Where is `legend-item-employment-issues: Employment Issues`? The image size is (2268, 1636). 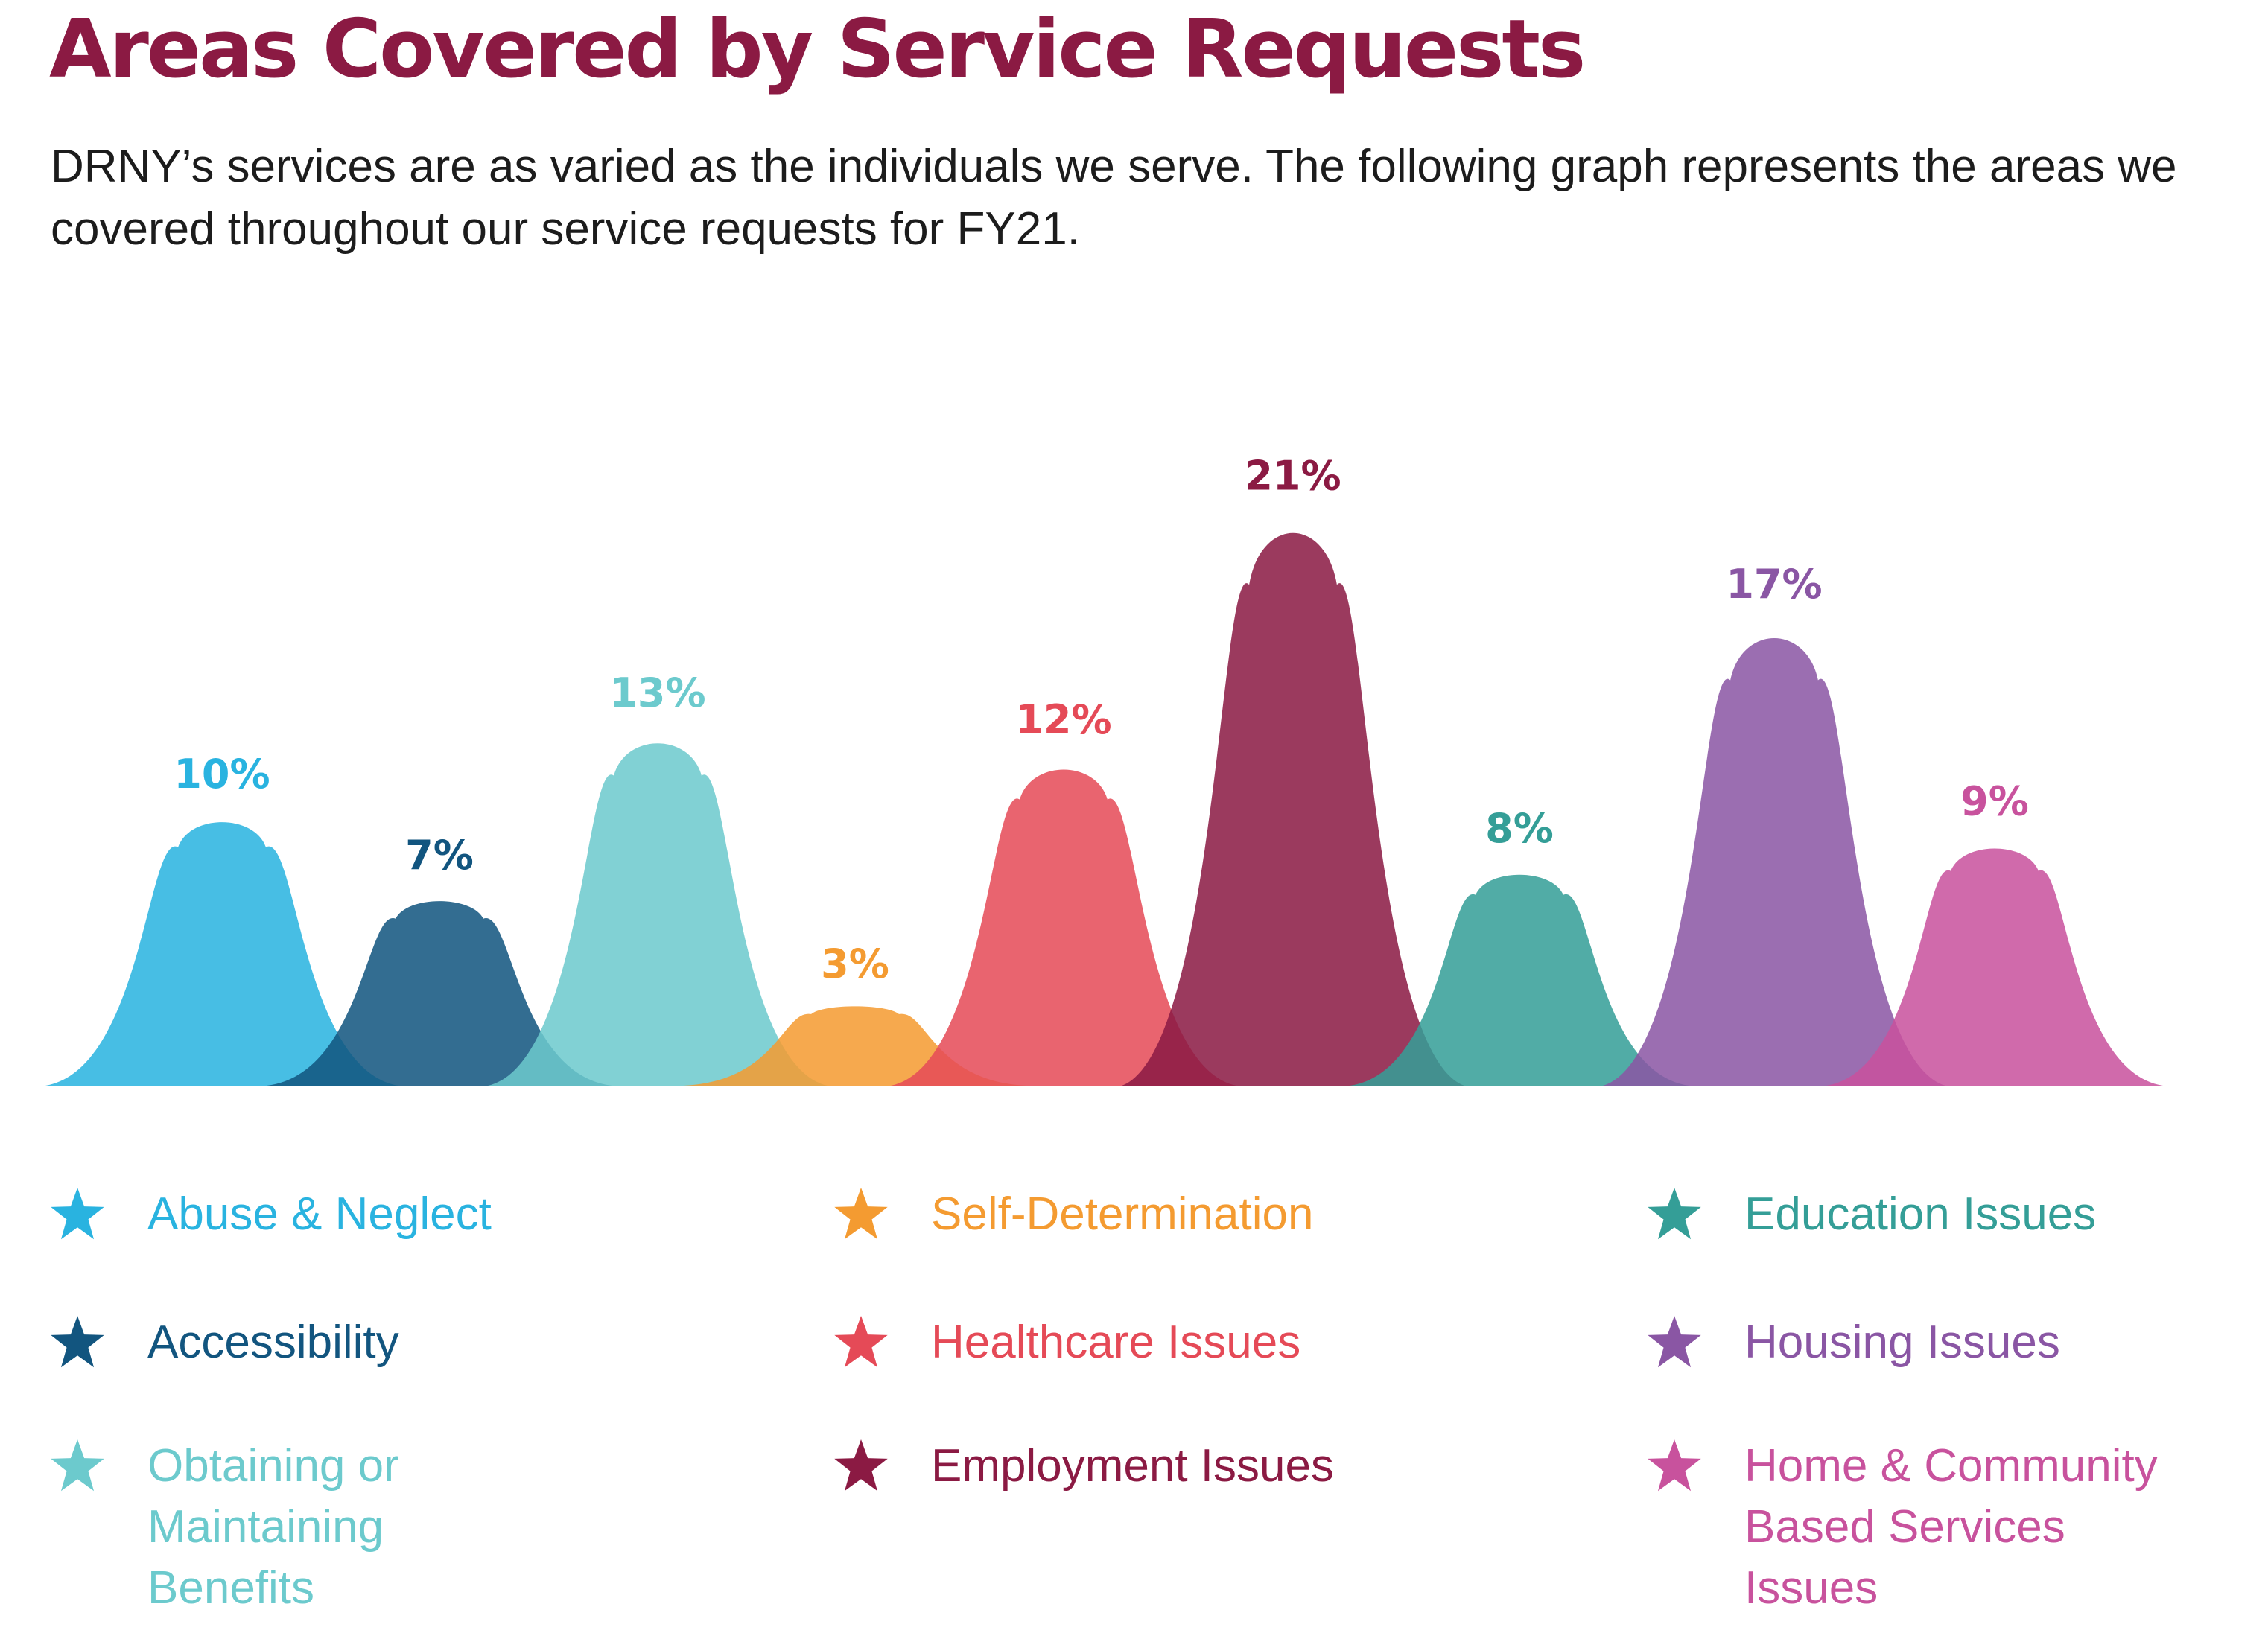 legend-item-employment-issues: Employment Issues is located at coordinates (1083, 1467).